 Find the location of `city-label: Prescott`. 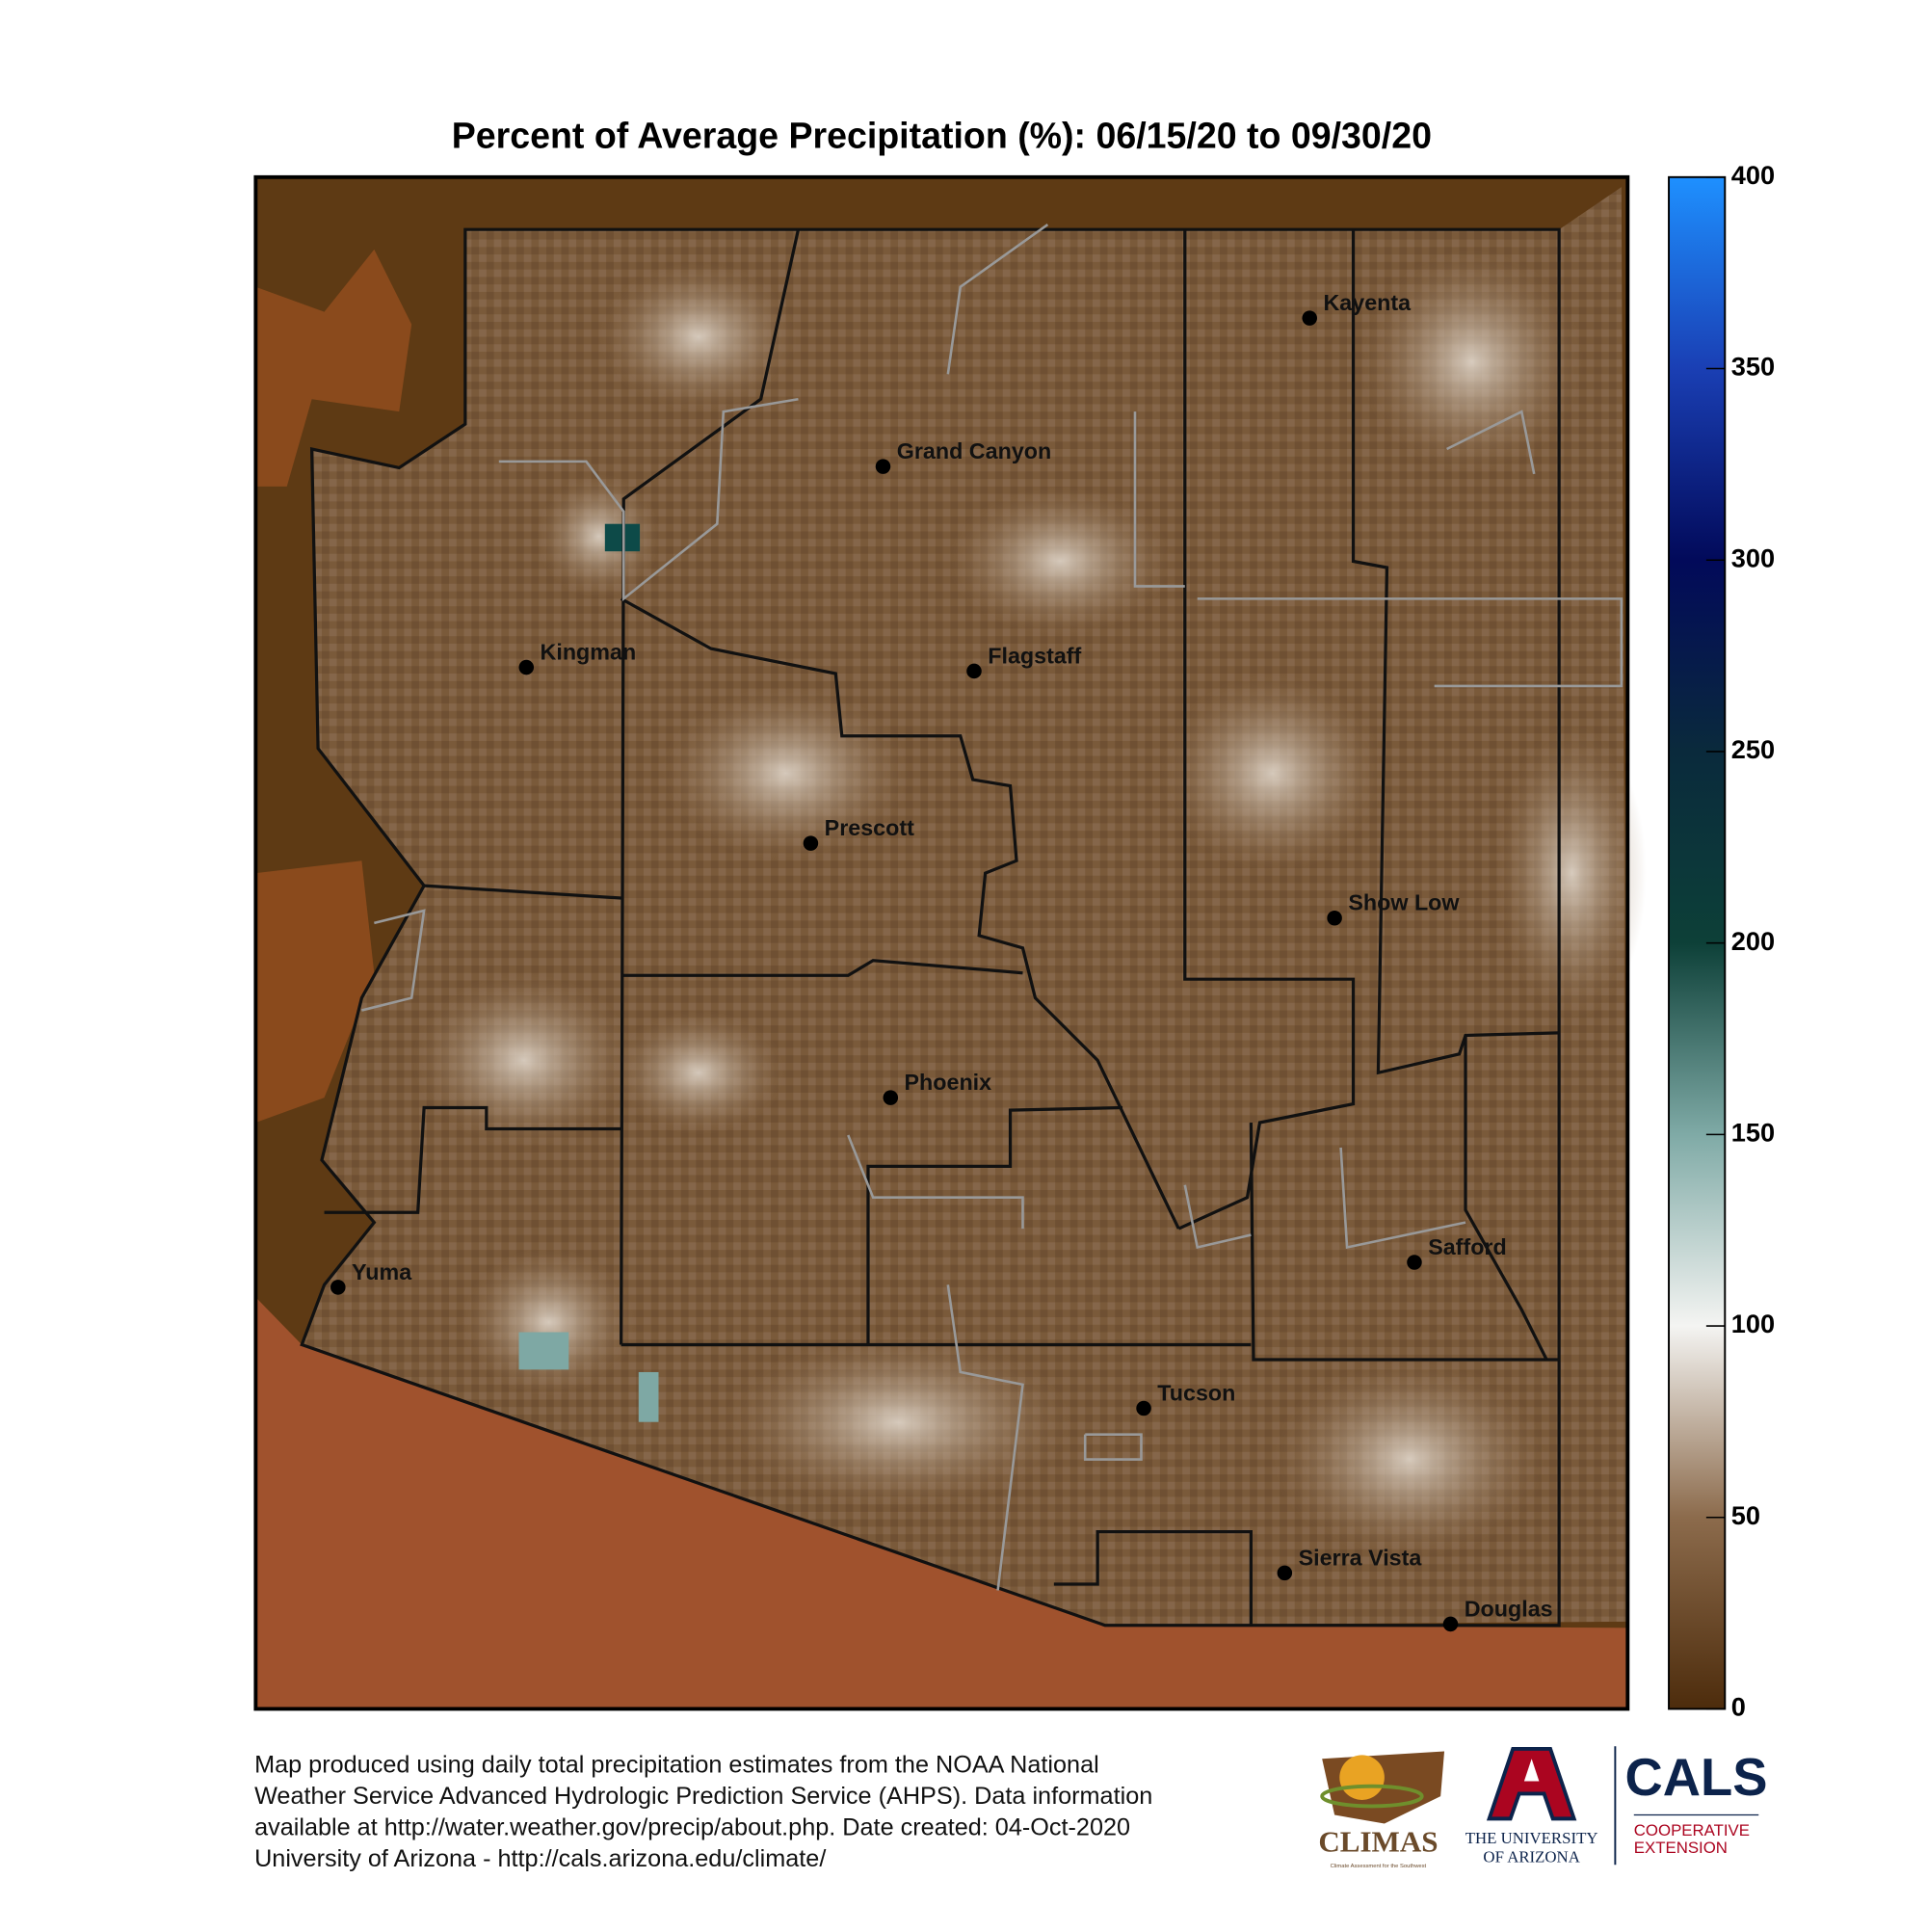

city-label: Prescott is located at coordinates (870, 827).